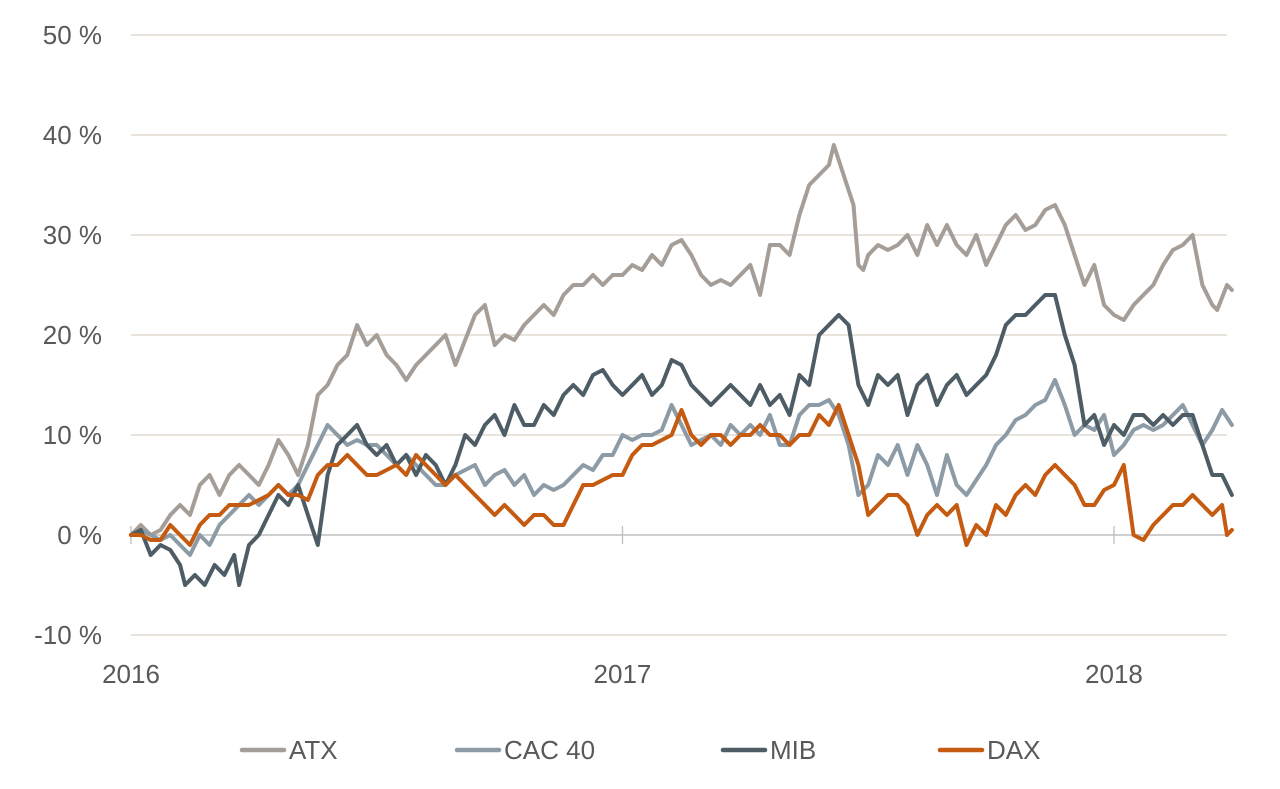 This screenshot has width=1280, height=789. What do you see at coordinates (549, 750) in the screenshot?
I see `legend-label-cac-40: CAC 40` at bounding box center [549, 750].